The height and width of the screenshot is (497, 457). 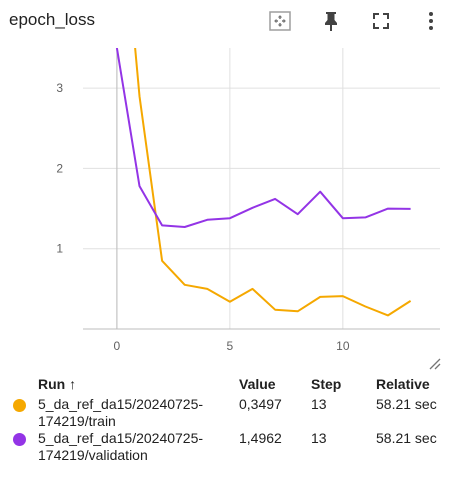 What do you see at coordinates (57, 384) in the screenshot?
I see `run-column-header: Run ↑` at bounding box center [57, 384].